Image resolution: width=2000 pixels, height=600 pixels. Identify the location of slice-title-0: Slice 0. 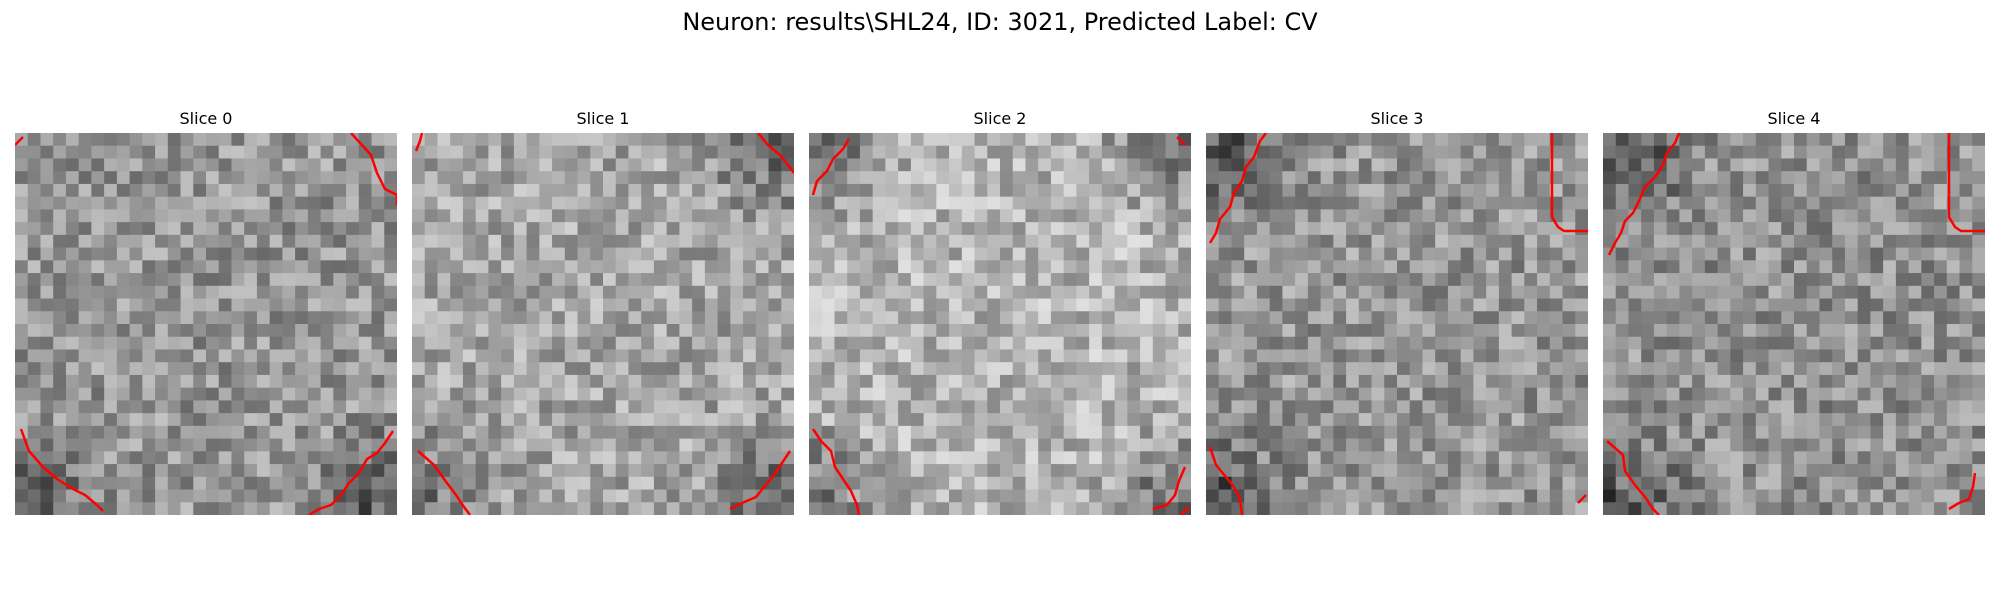
(206, 118).